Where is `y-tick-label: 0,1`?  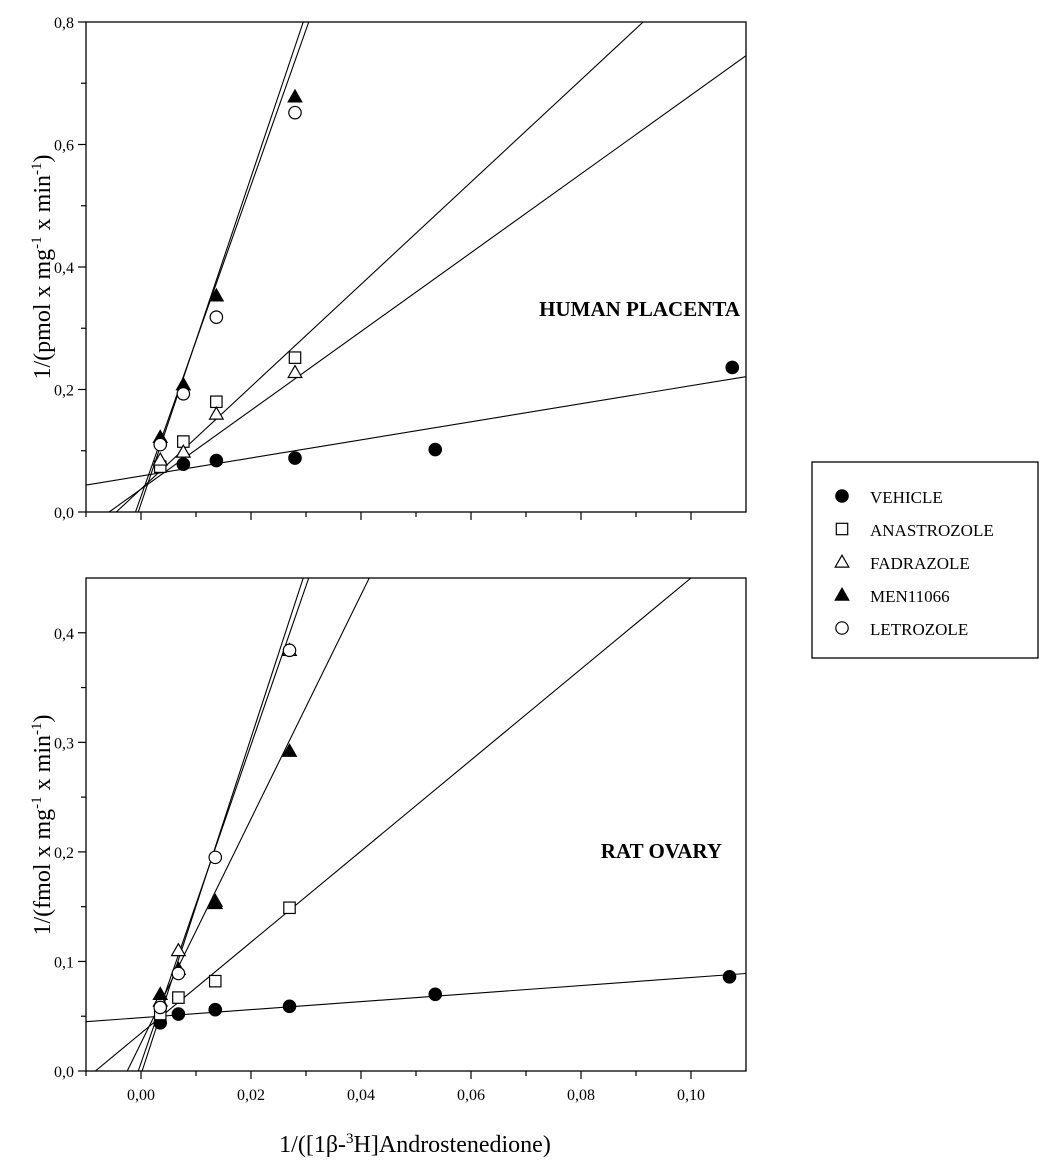 y-tick-label: 0,1 is located at coordinates (64, 962).